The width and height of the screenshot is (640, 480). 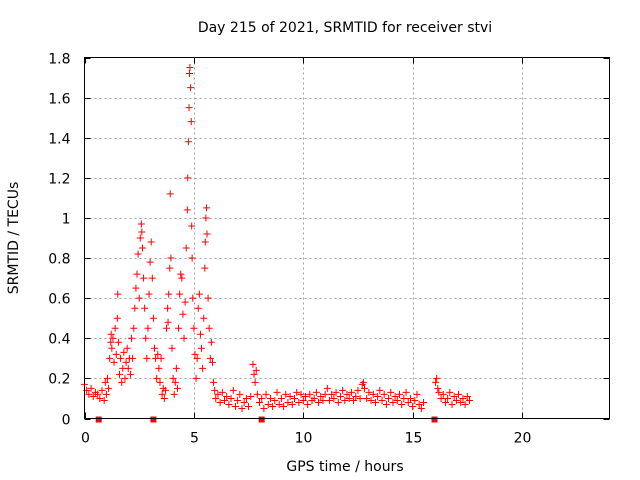 I want to click on x-tick-label: 15, so click(x=414, y=439).